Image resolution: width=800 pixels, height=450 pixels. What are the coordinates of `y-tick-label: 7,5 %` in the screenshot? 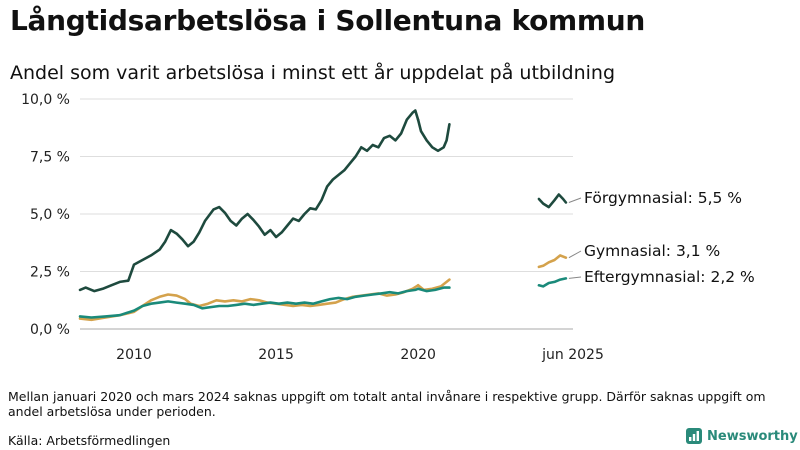 It's located at (50, 158).